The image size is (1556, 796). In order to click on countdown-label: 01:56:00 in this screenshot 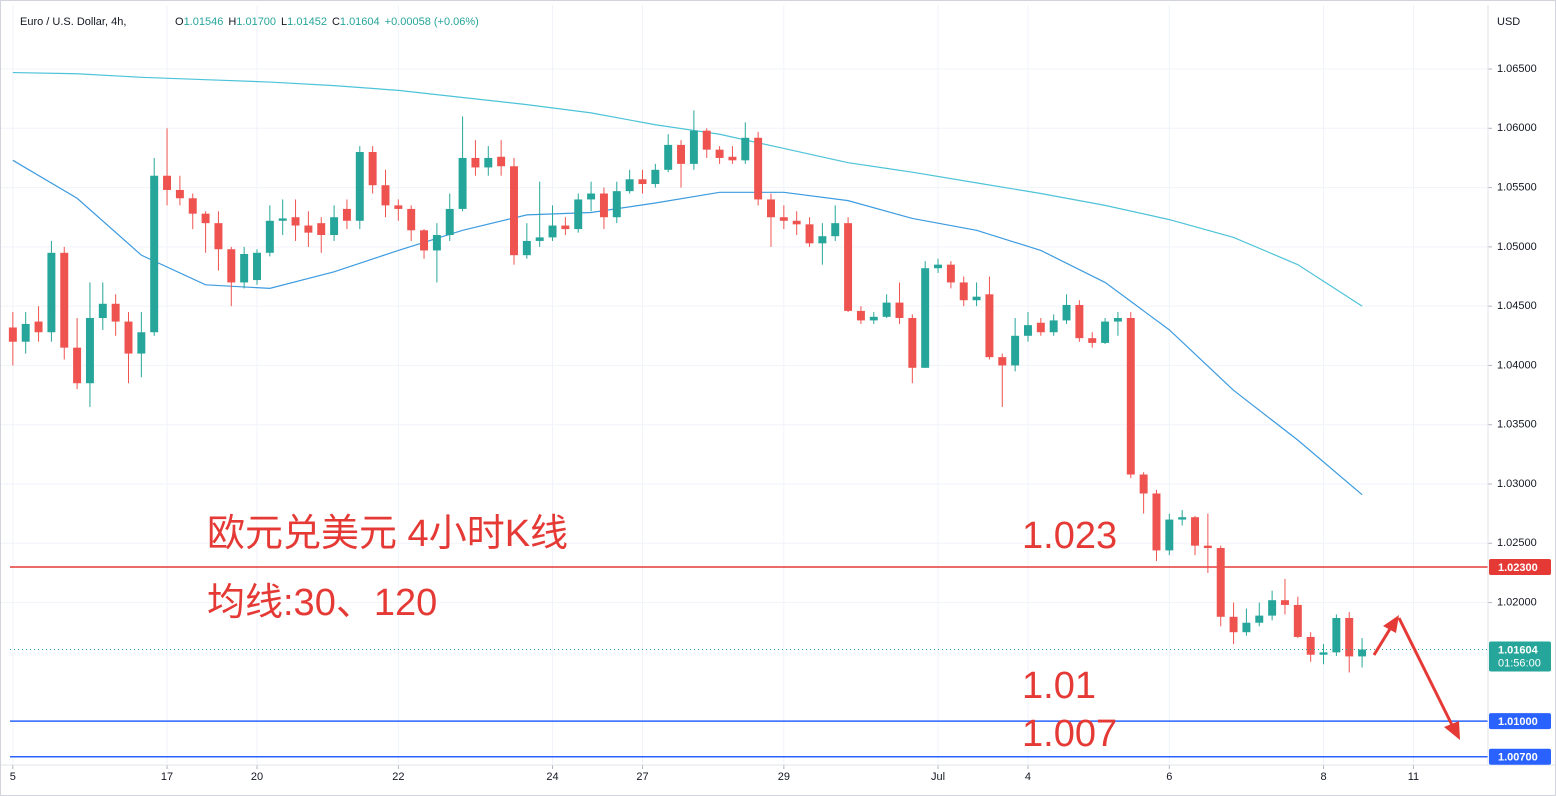, I will do `click(1519, 663)`.